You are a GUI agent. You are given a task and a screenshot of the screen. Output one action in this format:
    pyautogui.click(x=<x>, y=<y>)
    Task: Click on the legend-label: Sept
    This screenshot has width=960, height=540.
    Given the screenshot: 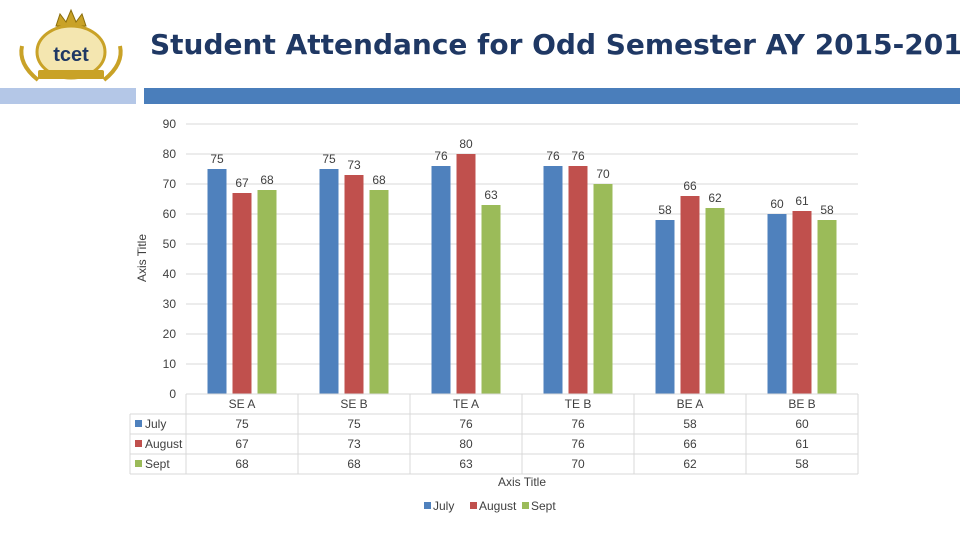 What is the action you would take?
    pyautogui.click(x=543, y=506)
    